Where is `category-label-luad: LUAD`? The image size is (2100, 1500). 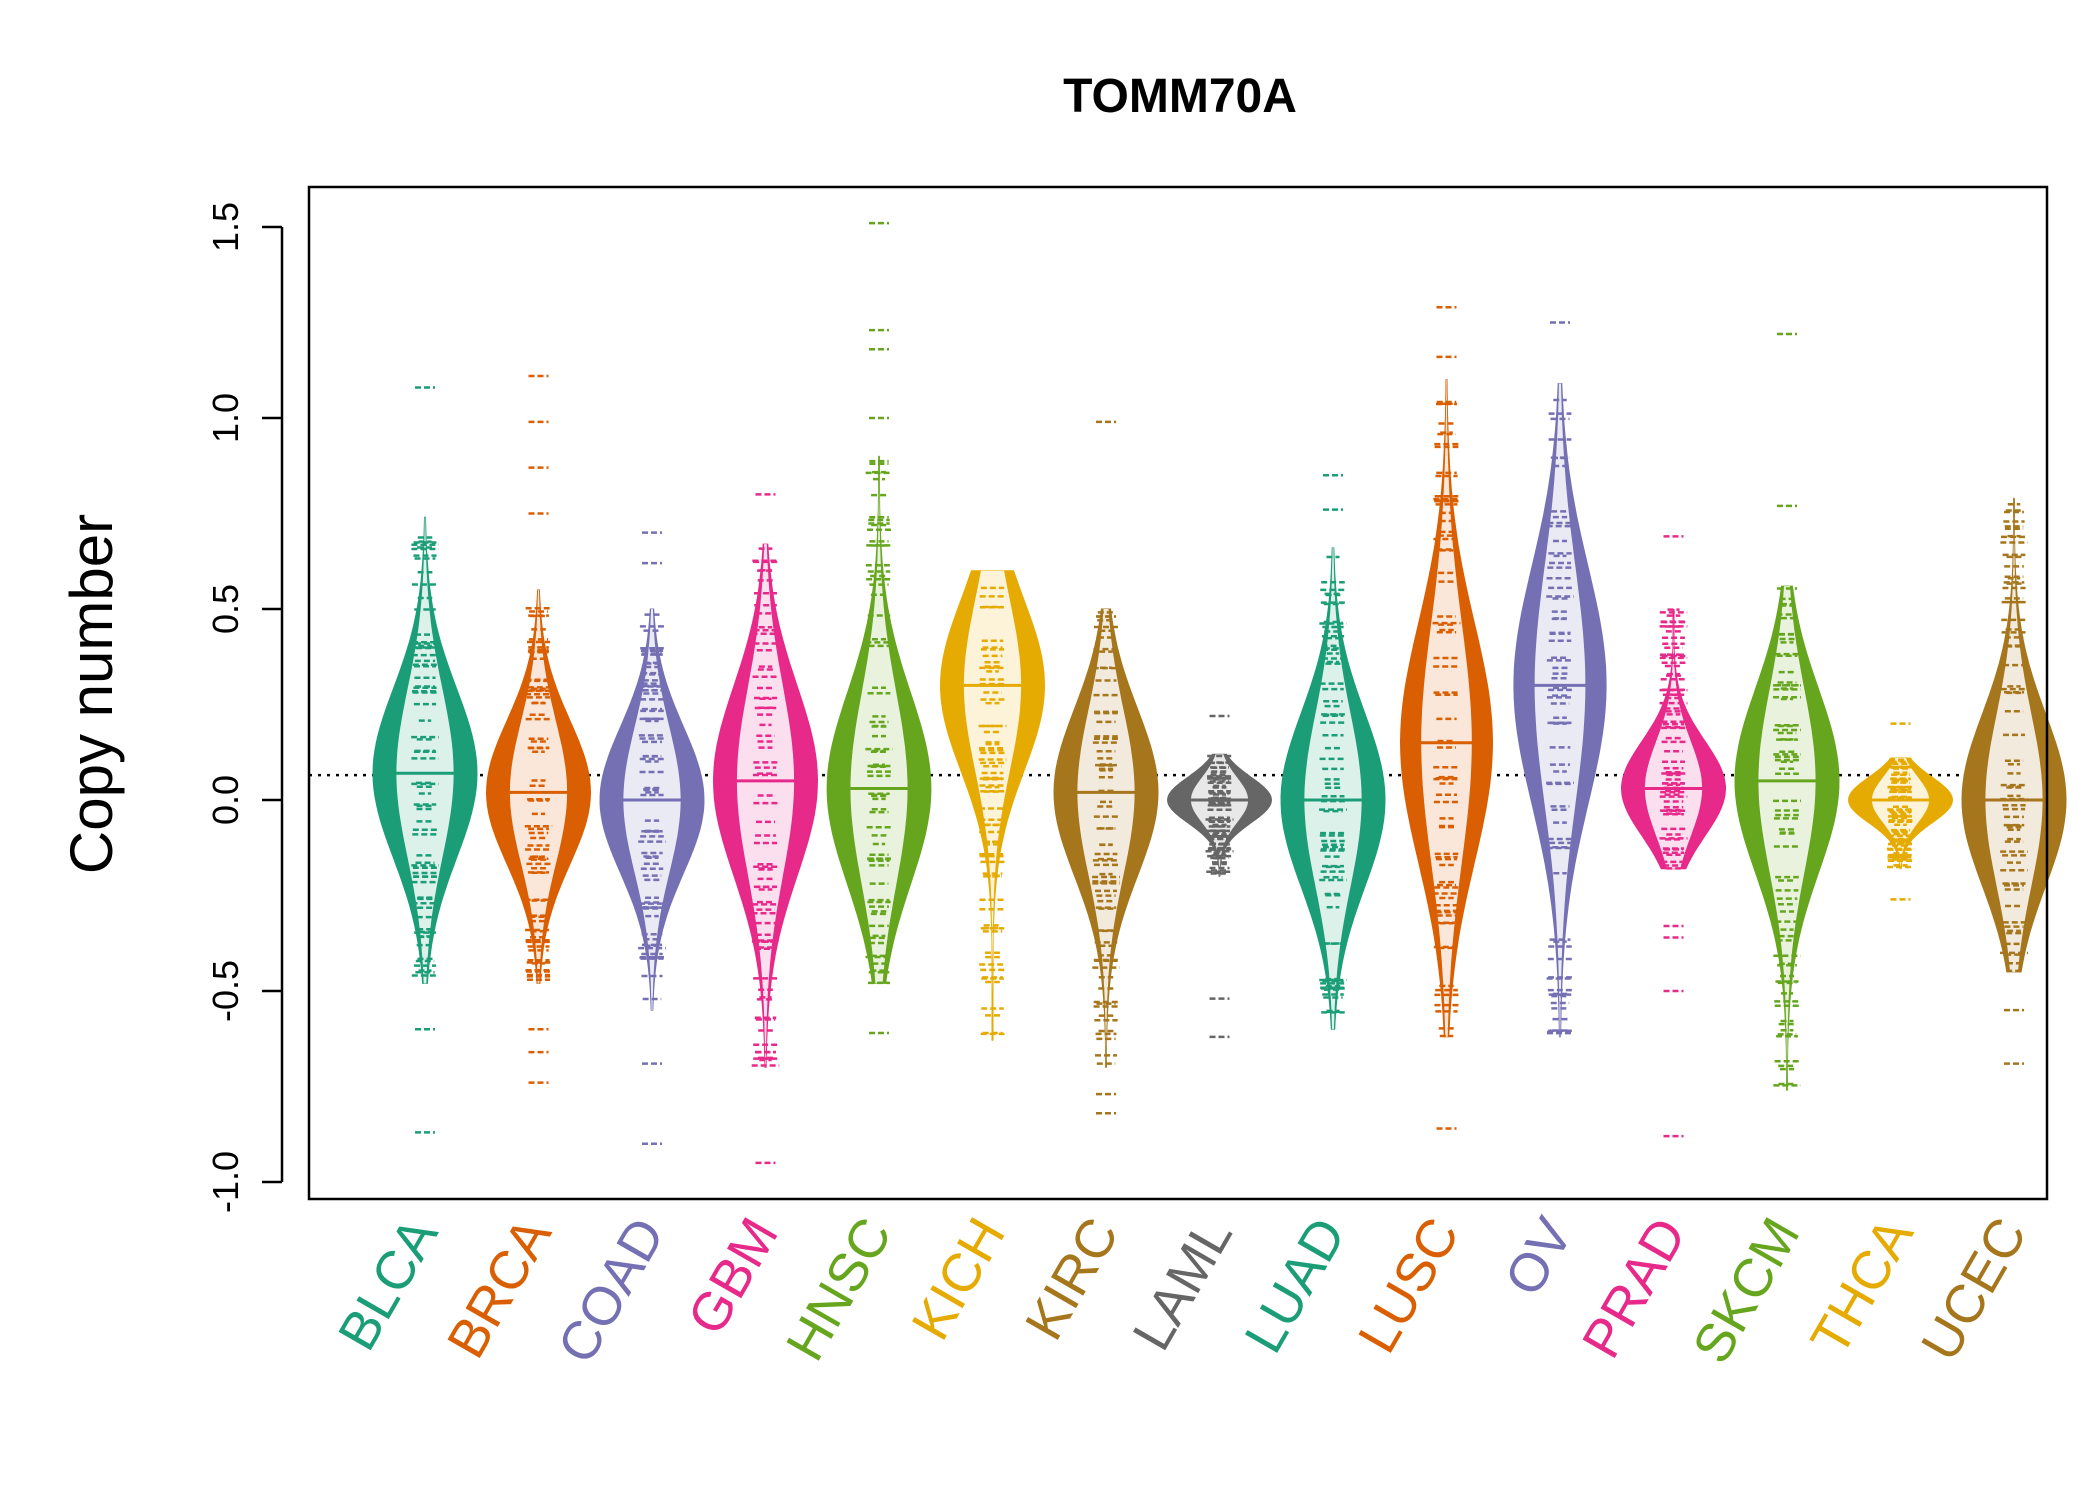
category-label-luad: LUAD is located at coordinates (1295, 1285).